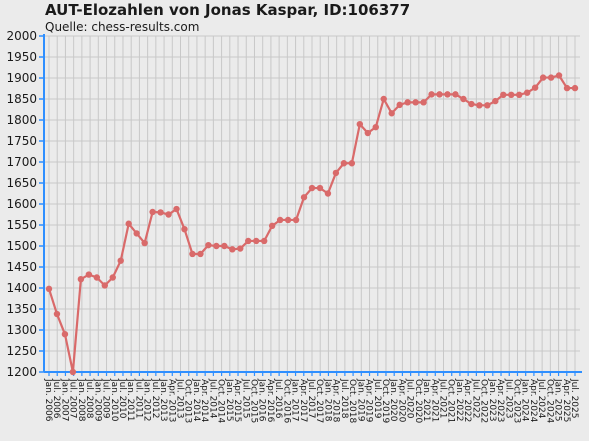 Image resolution: width=589 pixels, height=441 pixels. Describe the element at coordinates (262, 400) in the screenshot. I see `x-tick-label: Jan. 2016` at that location.